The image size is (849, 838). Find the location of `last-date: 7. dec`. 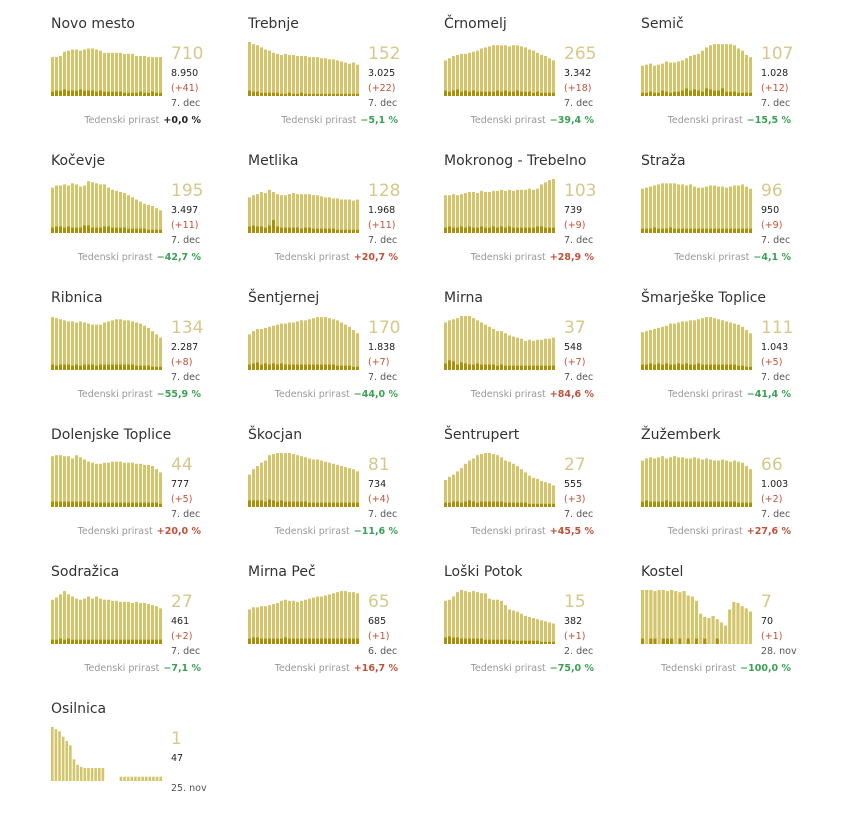

last-date: 7. dec is located at coordinates (186, 377).